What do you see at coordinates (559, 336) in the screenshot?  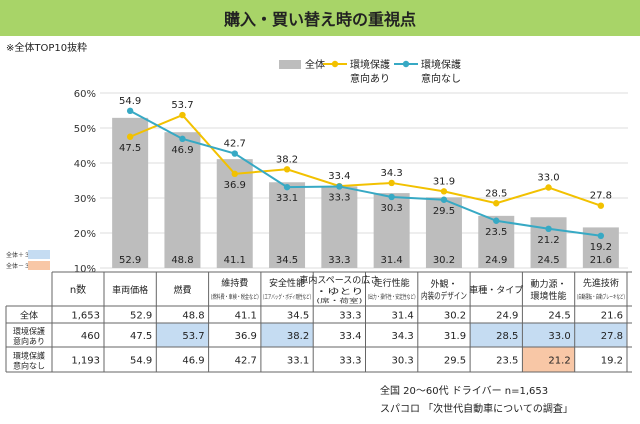 I see `table-cell: 33.0` at bounding box center [559, 336].